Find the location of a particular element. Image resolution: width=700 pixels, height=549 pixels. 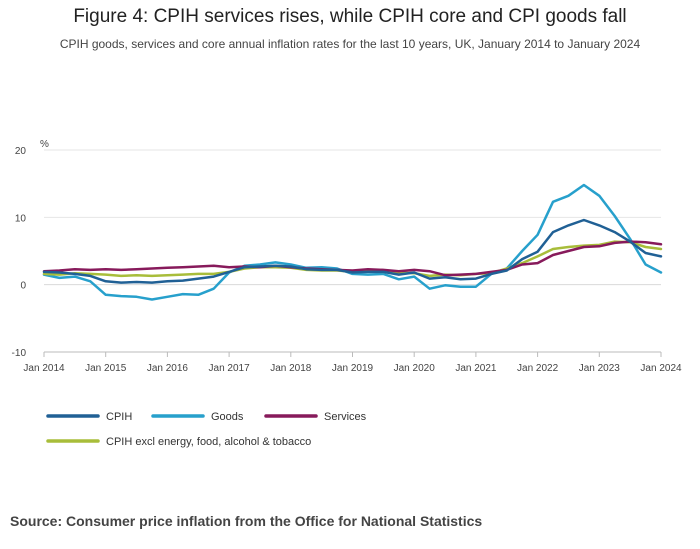

x-tick-label: Jan 2014 is located at coordinates (44, 368).